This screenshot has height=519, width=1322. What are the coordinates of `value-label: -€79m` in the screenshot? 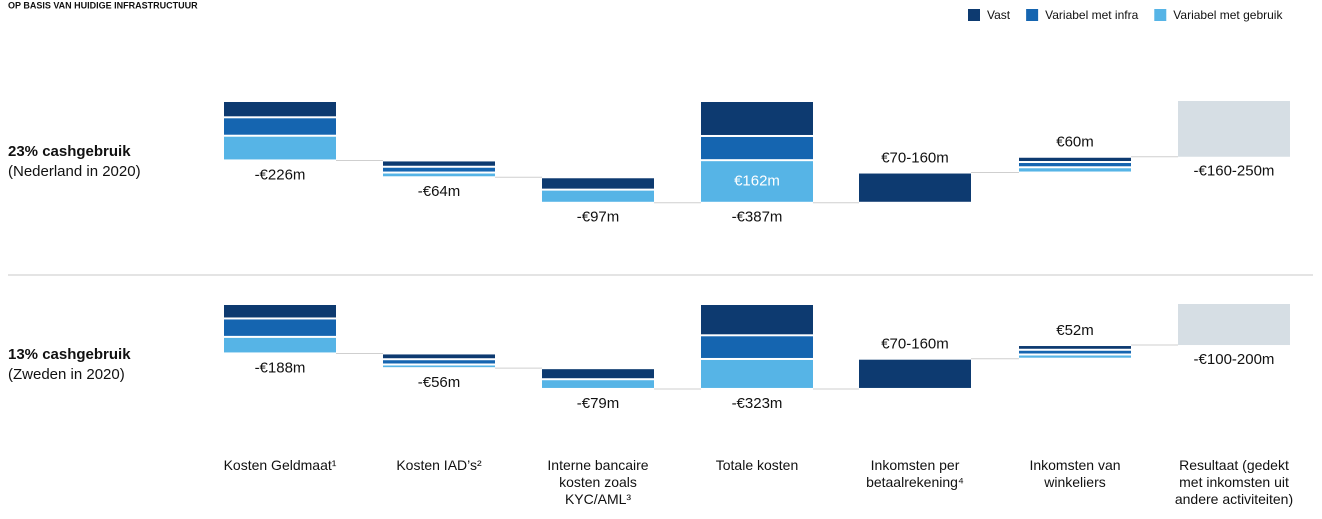 It's located at (598, 403).